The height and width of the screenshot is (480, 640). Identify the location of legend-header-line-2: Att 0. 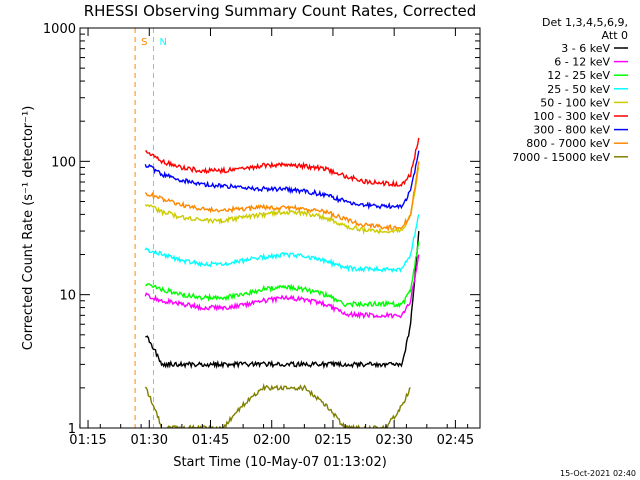
(615, 35).